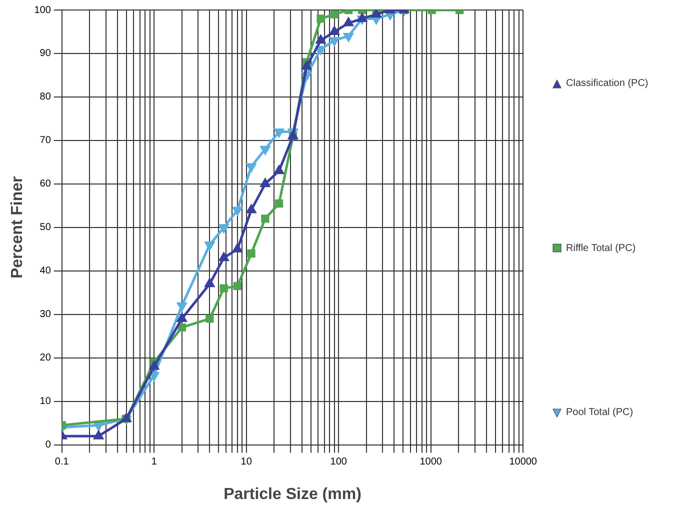 The height and width of the screenshot is (514, 681). What do you see at coordinates (48, 445) in the screenshot?
I see `y-tick-label: 0` at bounding box center [48, 445].